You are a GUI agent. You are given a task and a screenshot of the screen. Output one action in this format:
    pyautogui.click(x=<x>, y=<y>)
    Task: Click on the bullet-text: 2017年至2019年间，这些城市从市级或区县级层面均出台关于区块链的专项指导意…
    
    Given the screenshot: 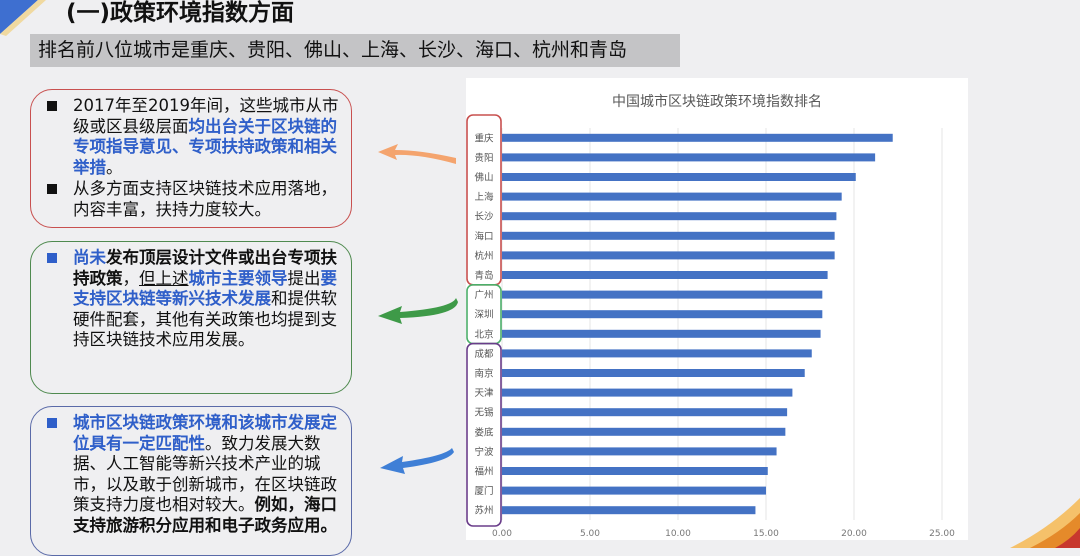 What is the action you would take?
    pyautogui.click(x=207, y=137)
    